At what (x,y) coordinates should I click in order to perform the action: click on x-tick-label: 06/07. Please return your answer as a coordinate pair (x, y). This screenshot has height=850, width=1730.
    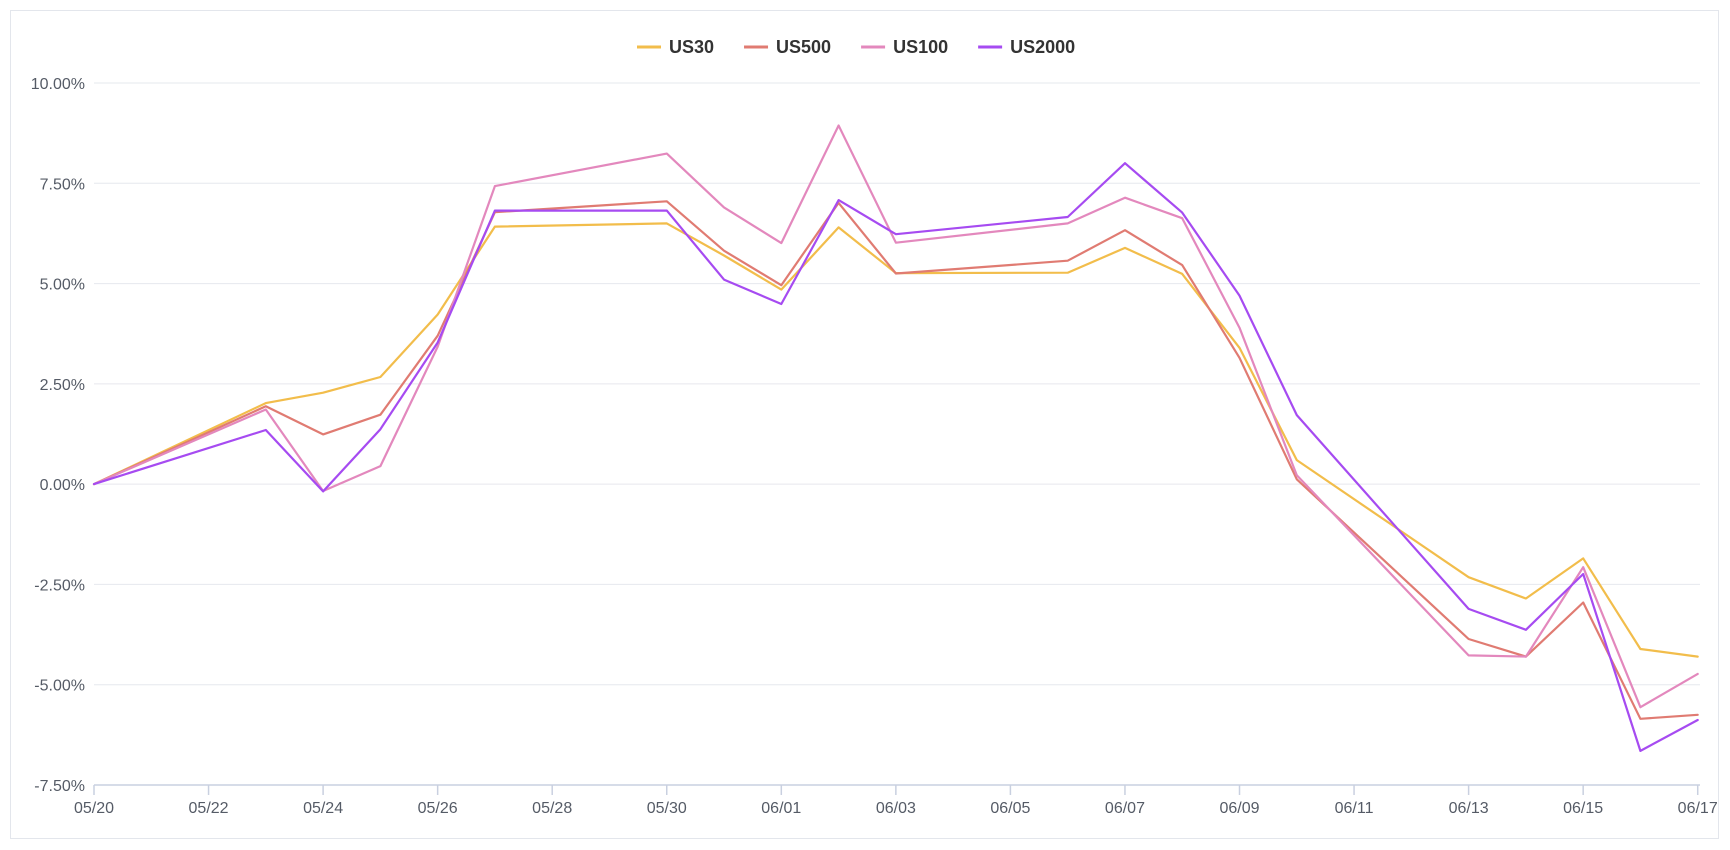
    Looking at the image, I should click on (1125, 808).